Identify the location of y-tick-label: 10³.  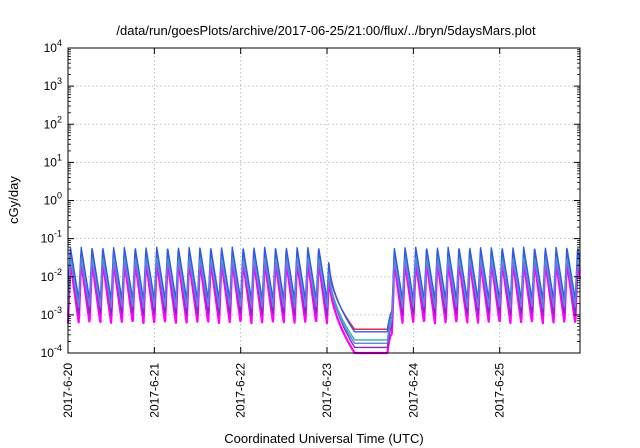
(53, 84).